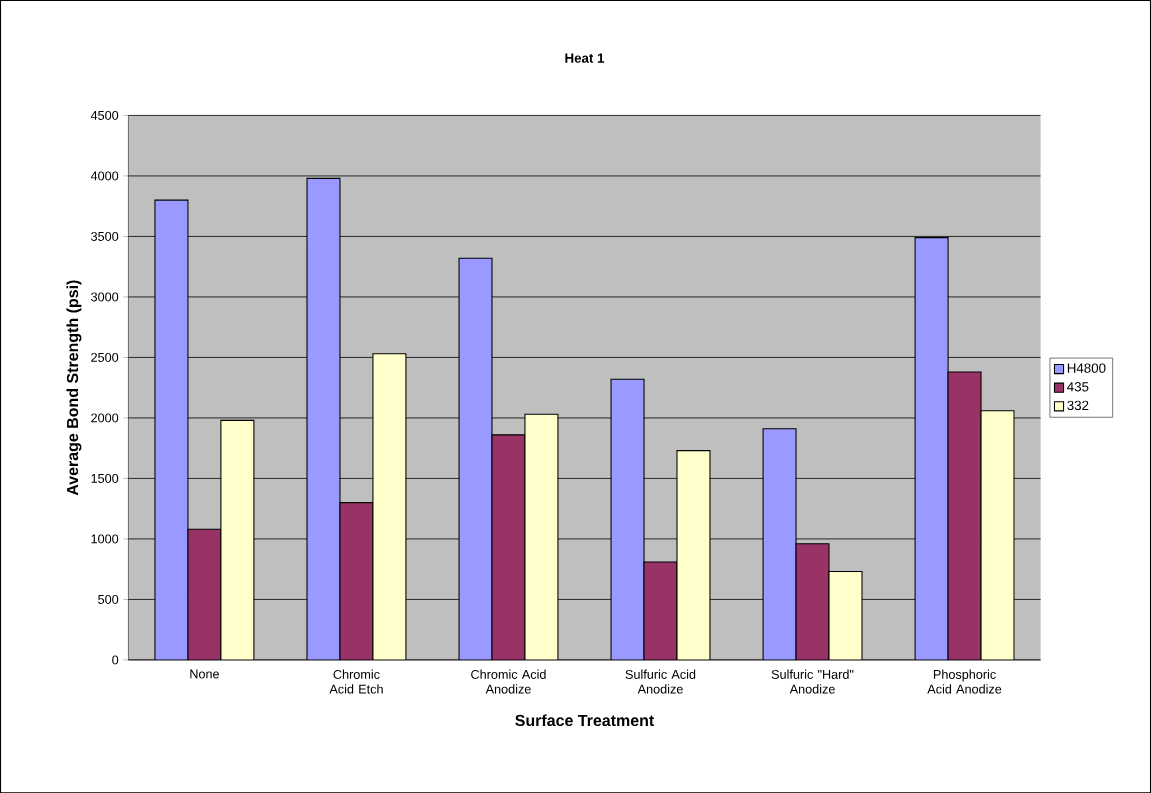 This screenshot has height=793, width=1151. Describe the element at coordinates (1078, 405) in the screenshot. I see `legend-label: 332` at that location.